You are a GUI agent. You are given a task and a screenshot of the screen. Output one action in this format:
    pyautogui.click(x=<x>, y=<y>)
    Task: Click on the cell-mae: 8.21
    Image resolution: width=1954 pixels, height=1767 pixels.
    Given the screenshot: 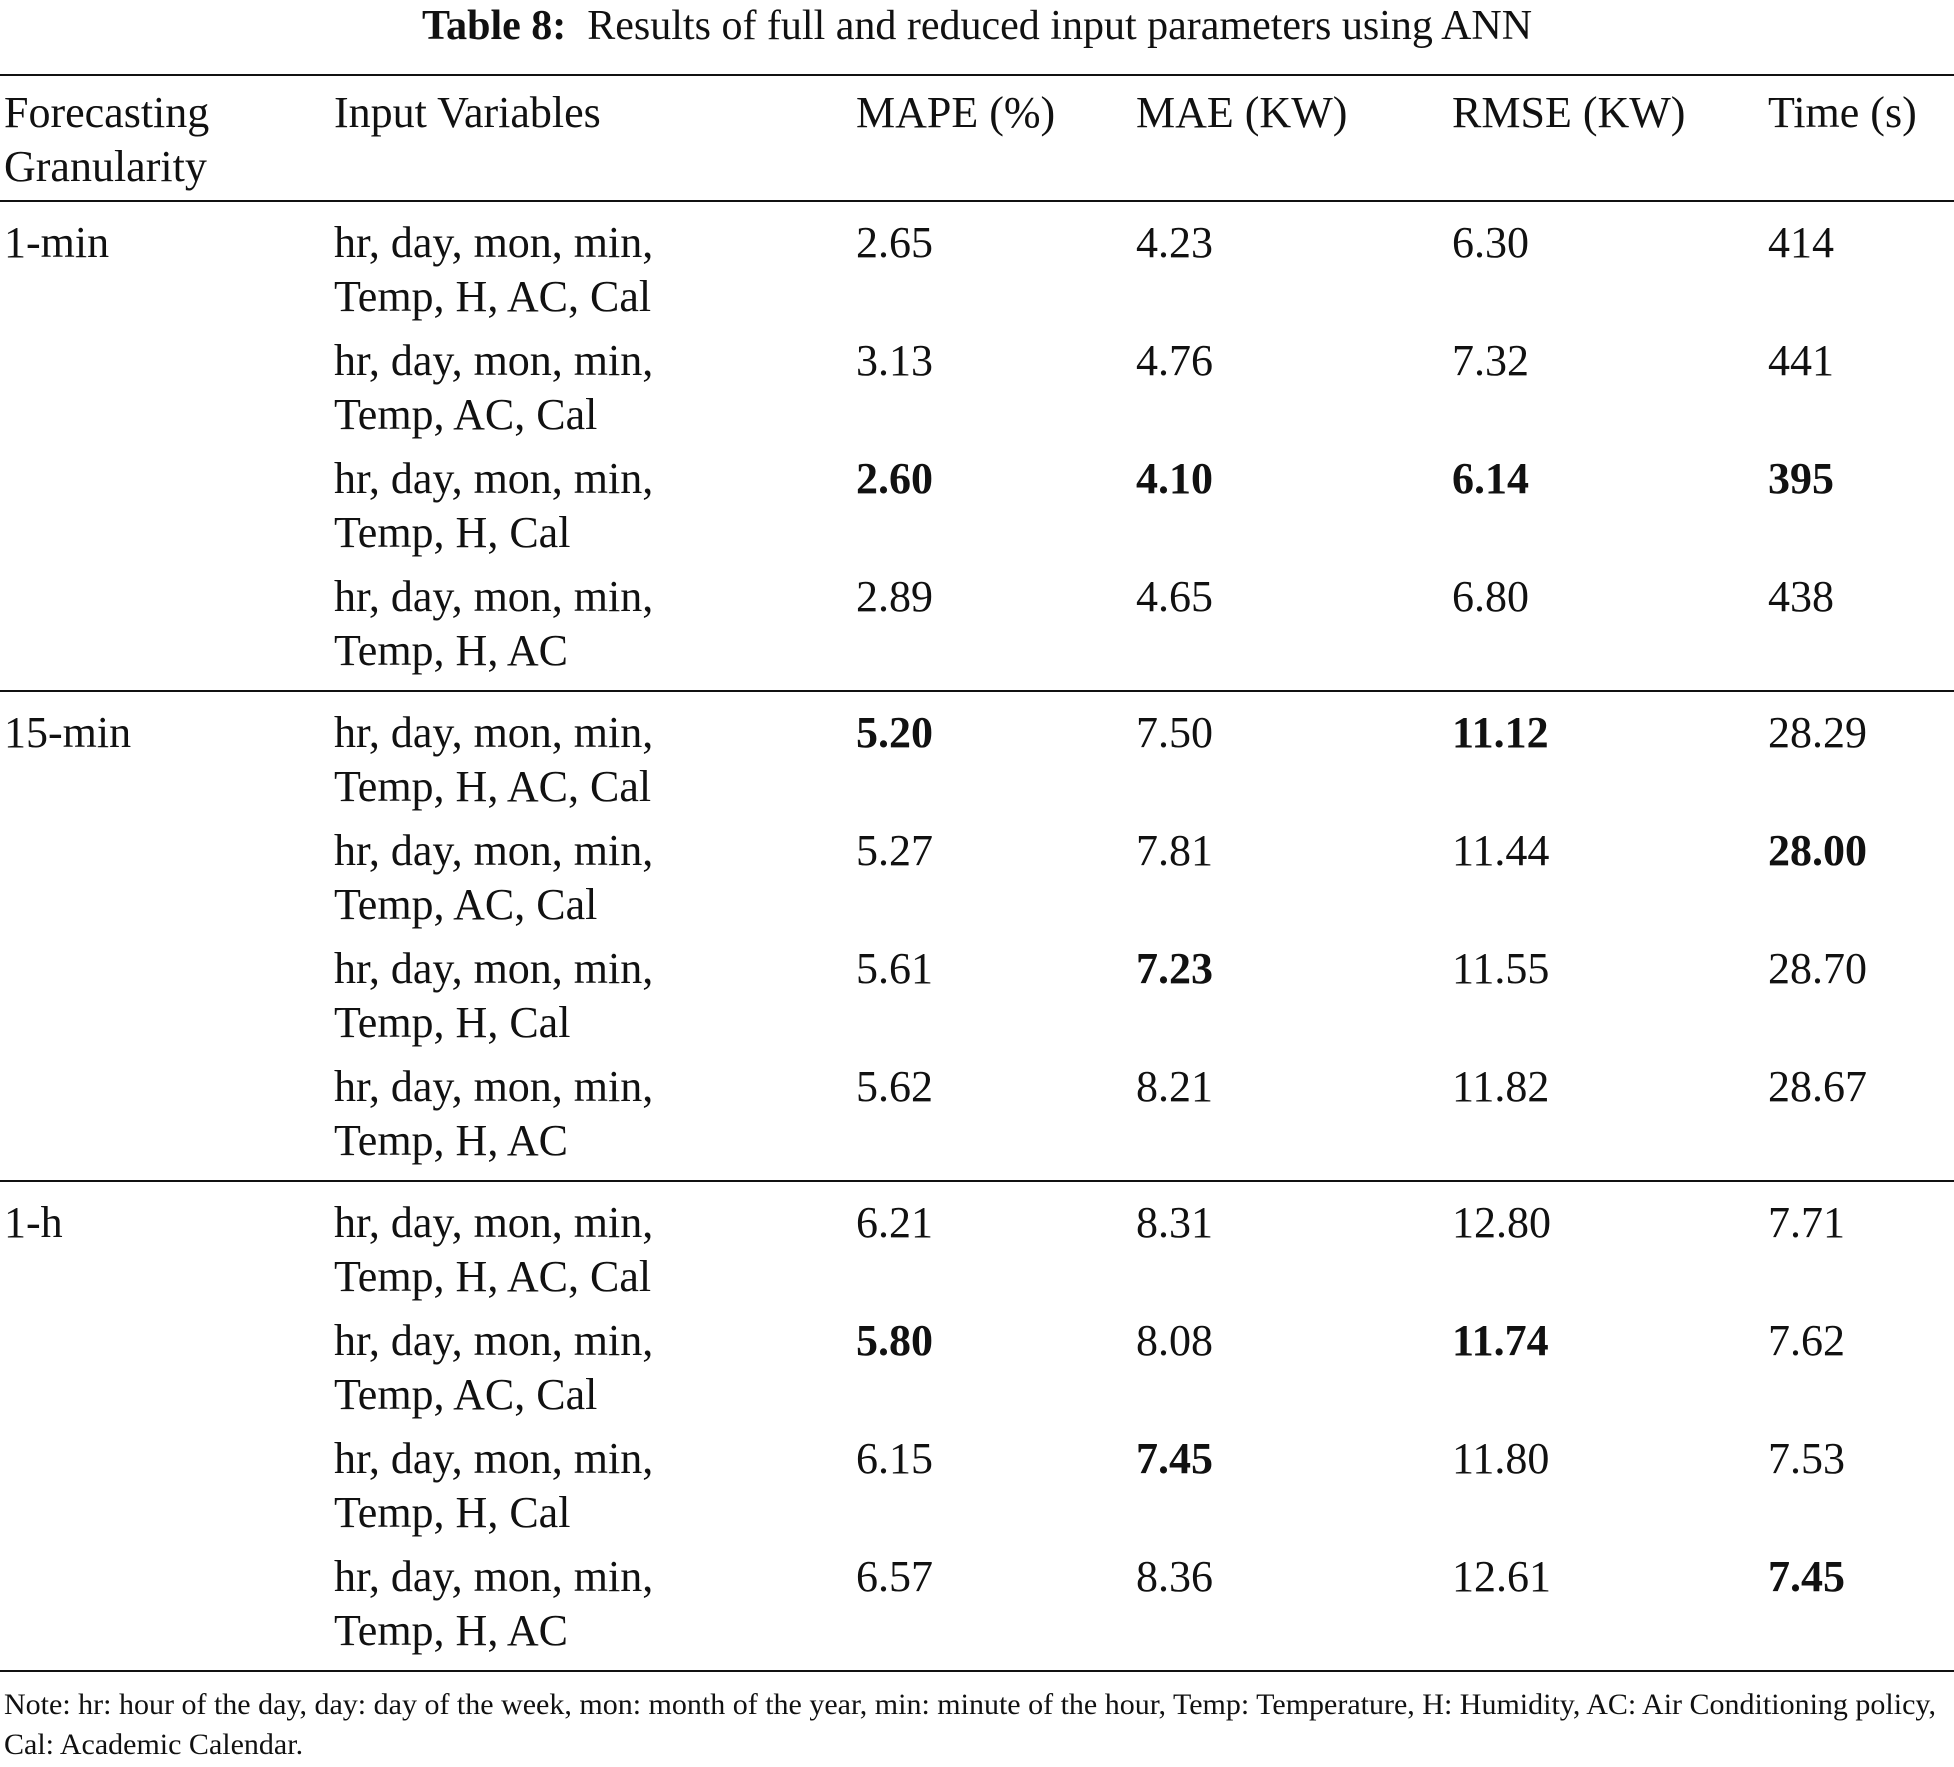 What is the action you would take?
    pyautogui.click(x=1174, y=1086)
    